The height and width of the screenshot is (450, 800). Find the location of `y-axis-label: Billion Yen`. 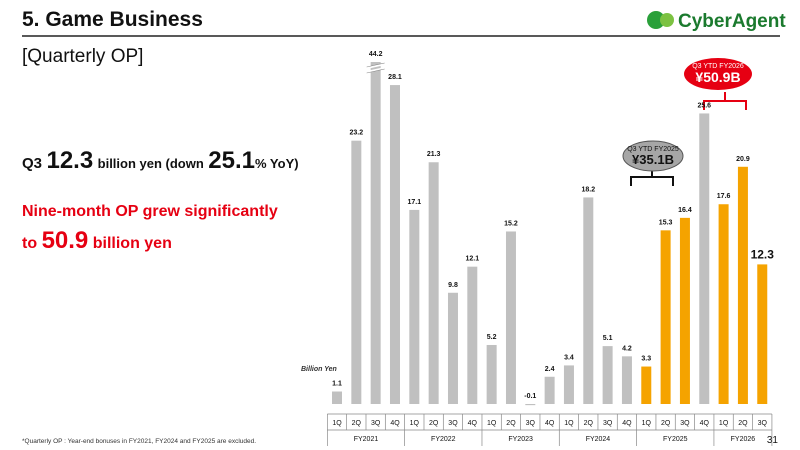

y-axis-label: Billion Yen is located at coordinates (319, 369).